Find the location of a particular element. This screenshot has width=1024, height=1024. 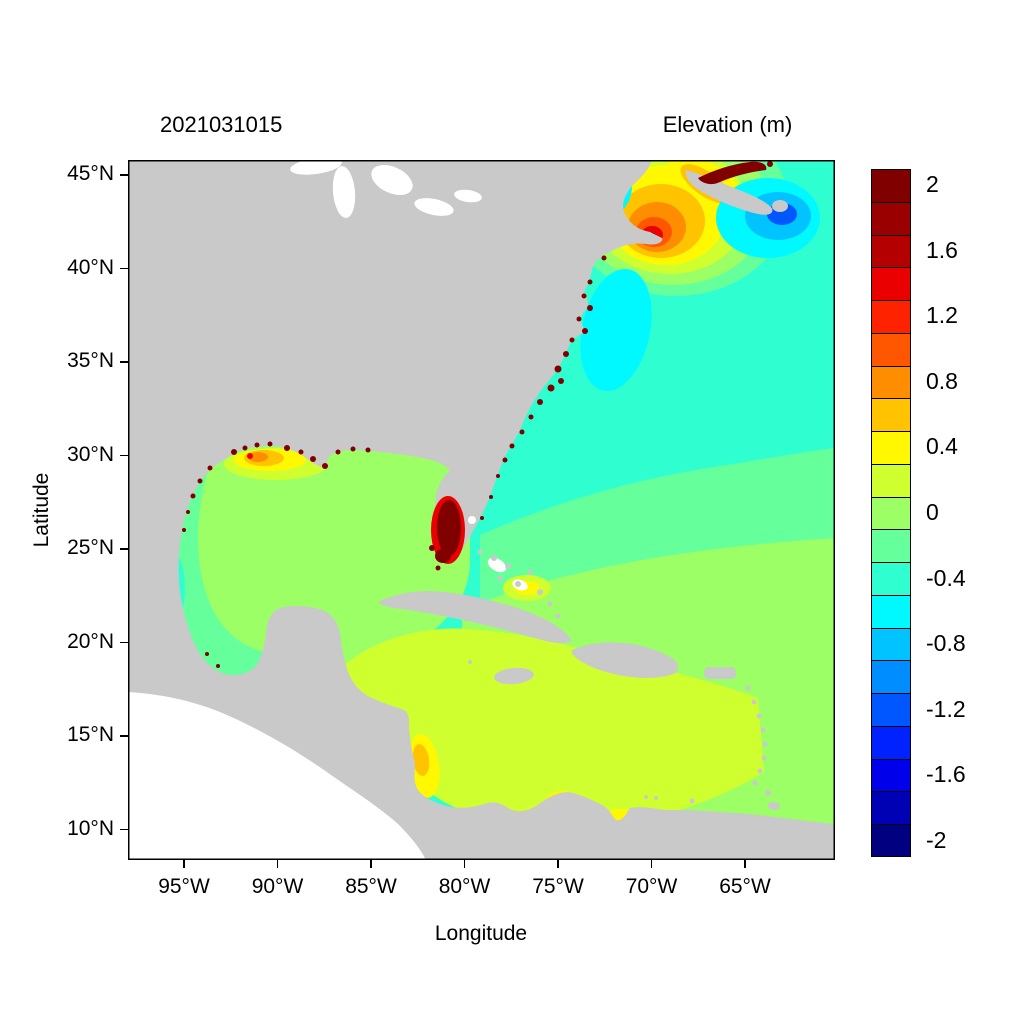

colorbar-tick-label: 1.2 is located at coordinates (942, 315).